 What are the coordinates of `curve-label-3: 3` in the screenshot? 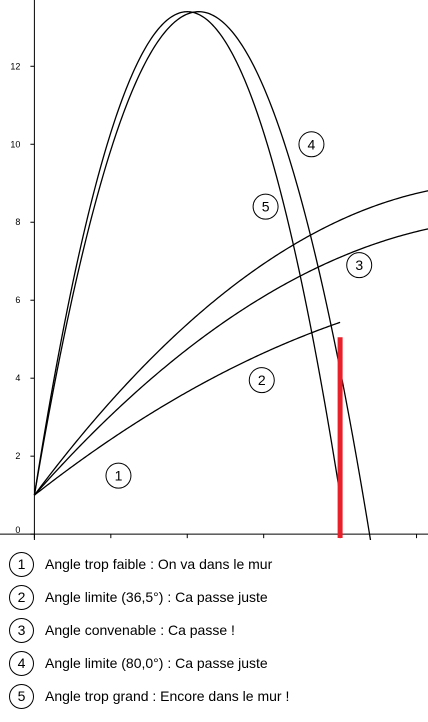 It's located at (359, 265).